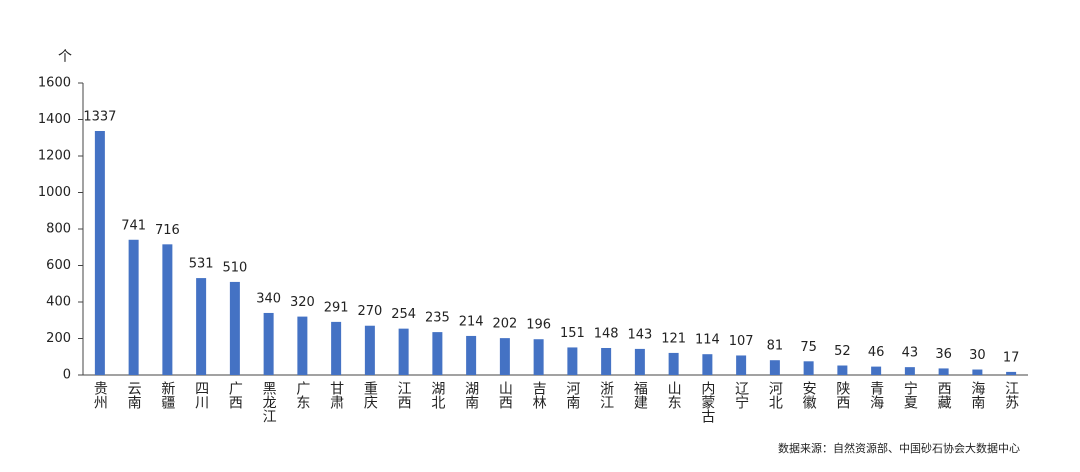 This screenshot has width=1080, height=472. I want to click on value-label: 43, so click(910, 353).